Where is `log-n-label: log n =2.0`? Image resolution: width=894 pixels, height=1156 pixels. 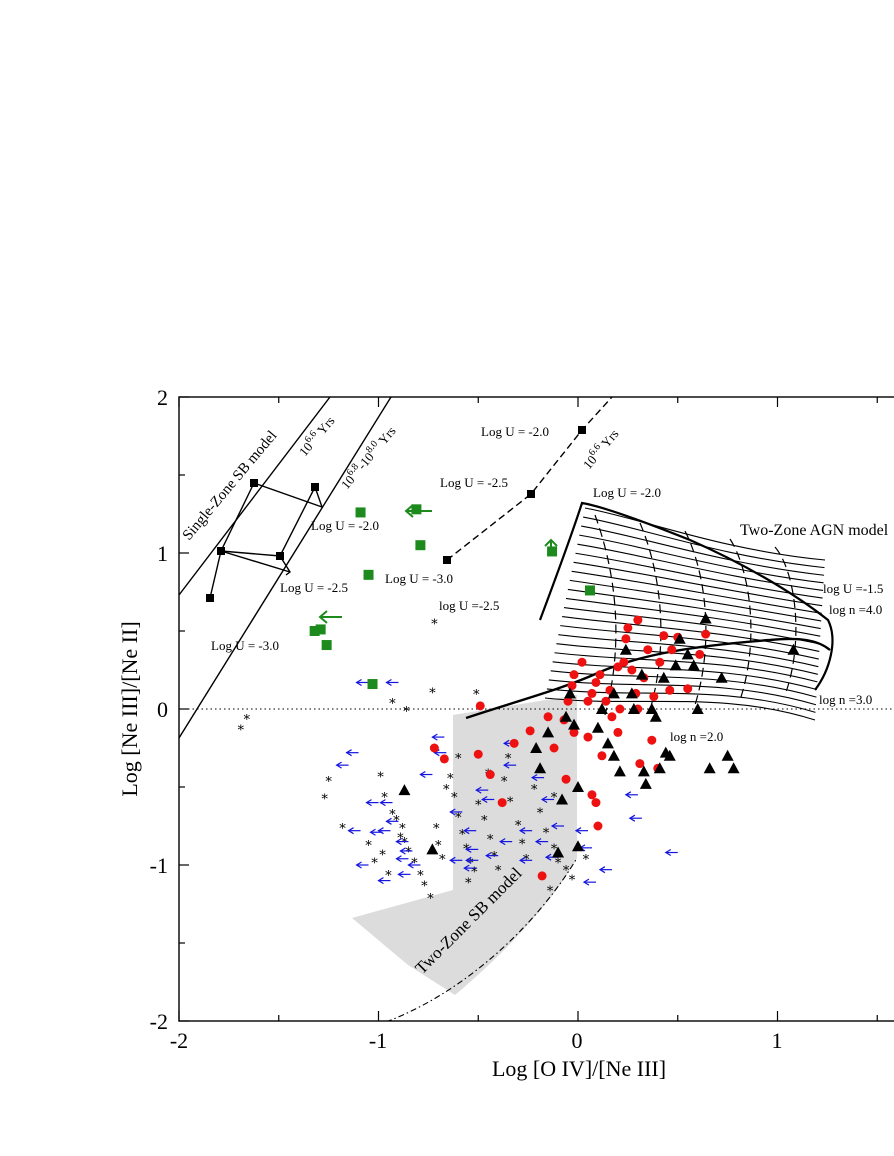
log-n-label: log n =2.0 is located at coordinates (696, 736).